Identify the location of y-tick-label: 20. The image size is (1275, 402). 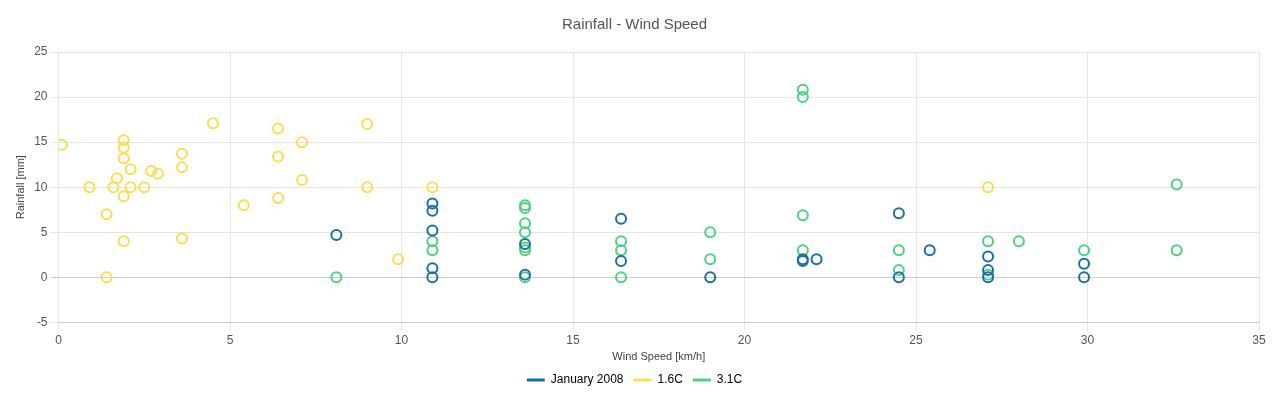
(41, 96).